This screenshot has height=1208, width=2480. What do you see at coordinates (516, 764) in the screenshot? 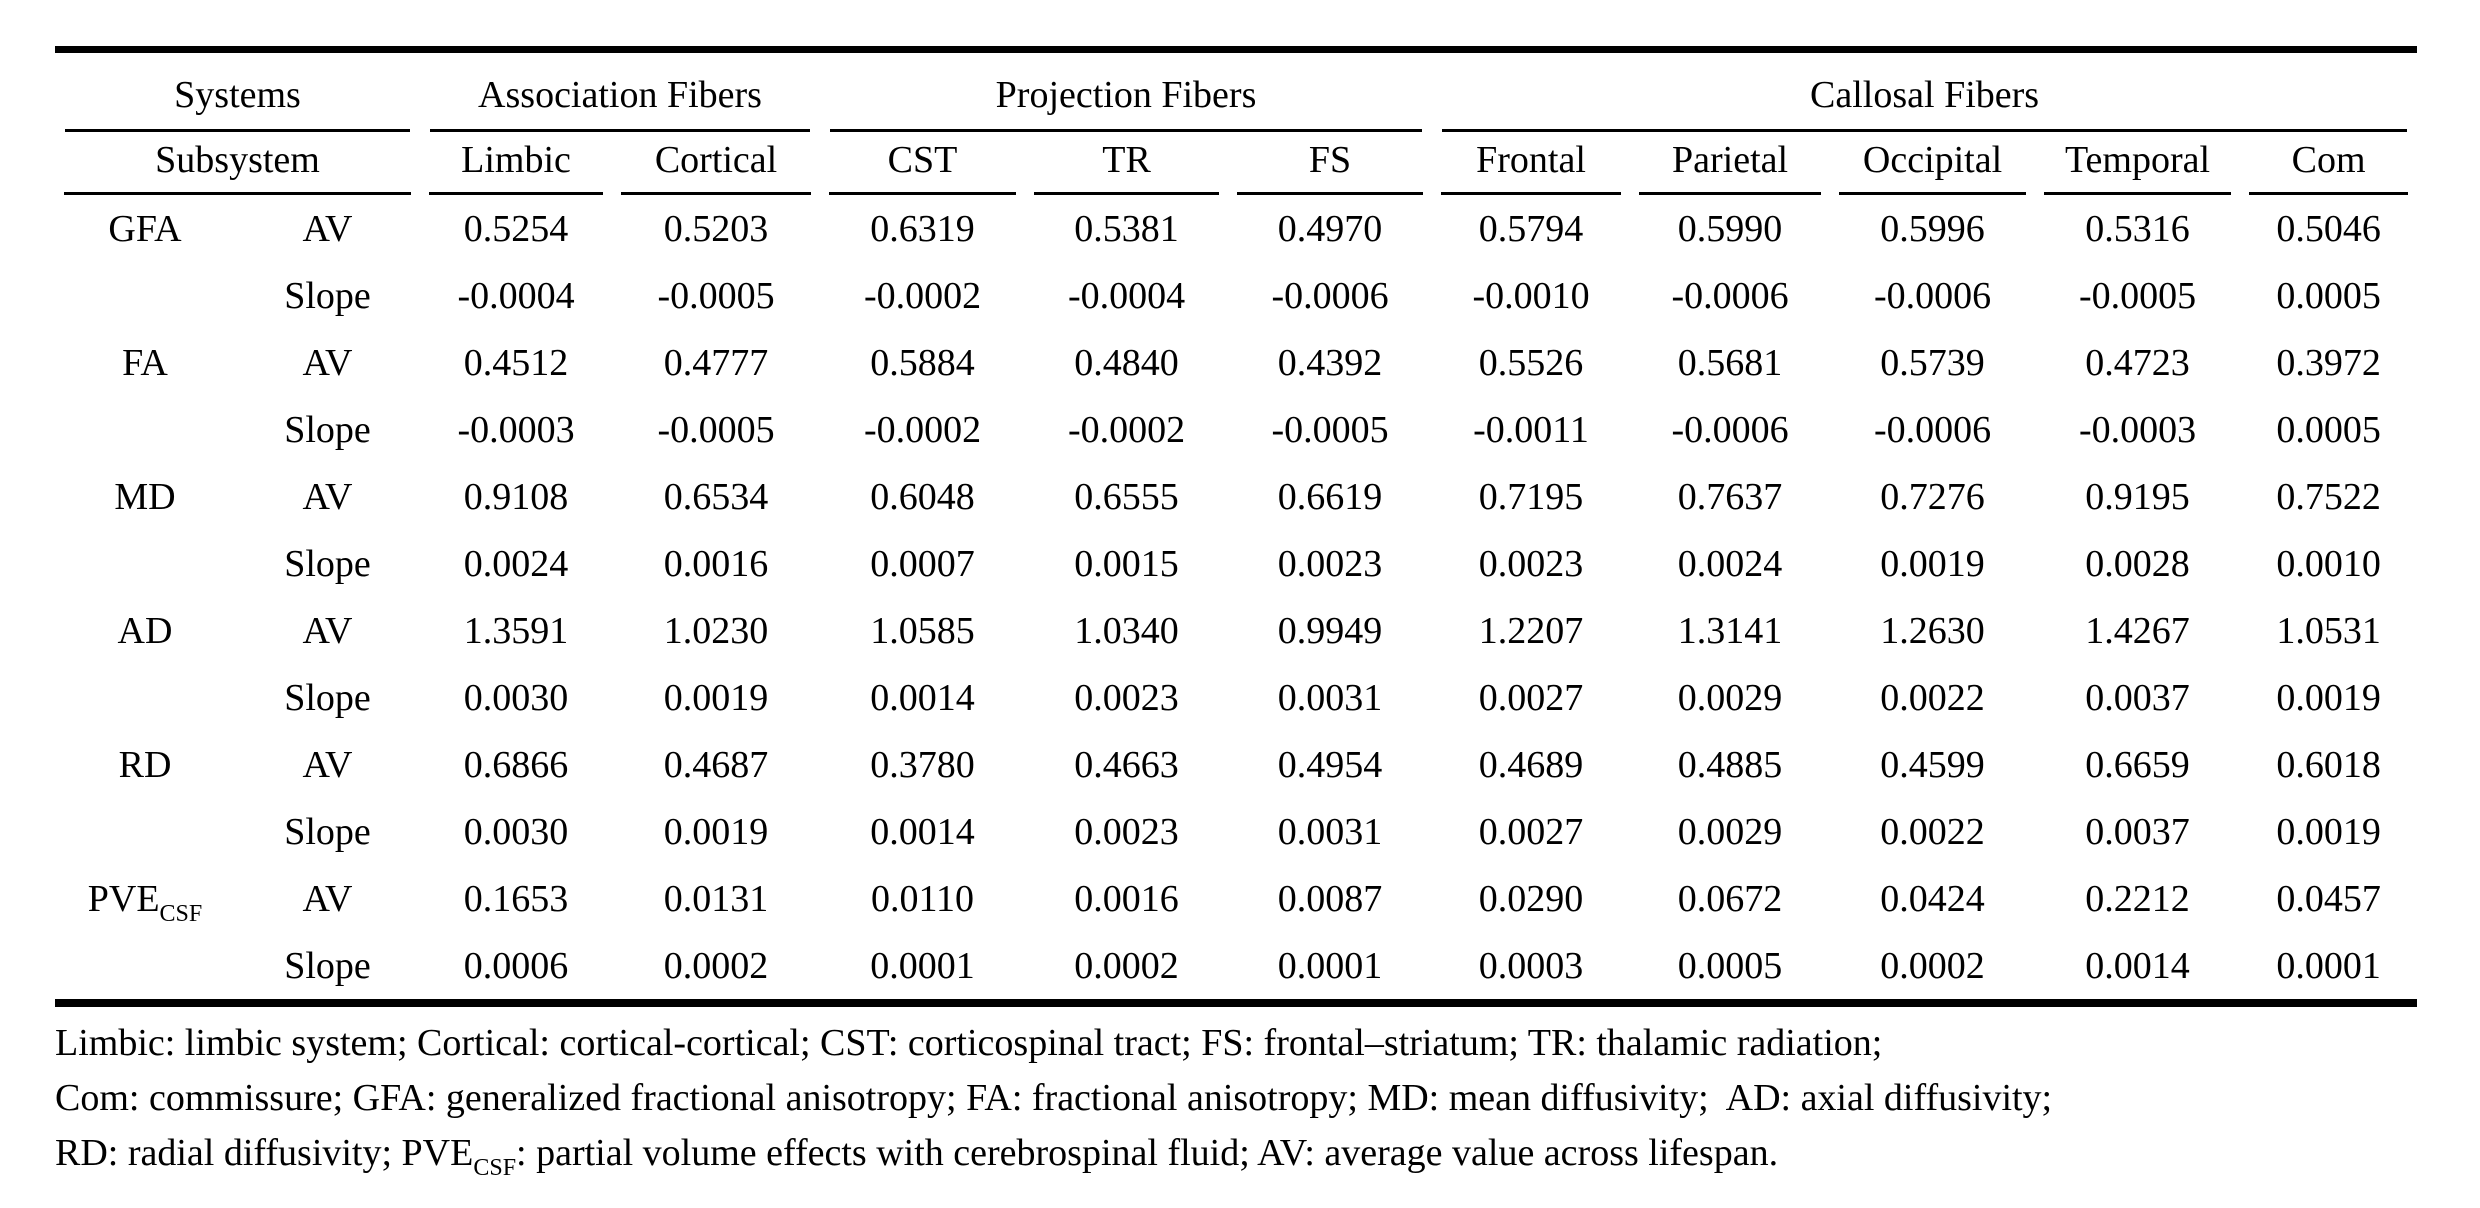
I see `value-cell: 0.6866` at bounding box center [516, 764].